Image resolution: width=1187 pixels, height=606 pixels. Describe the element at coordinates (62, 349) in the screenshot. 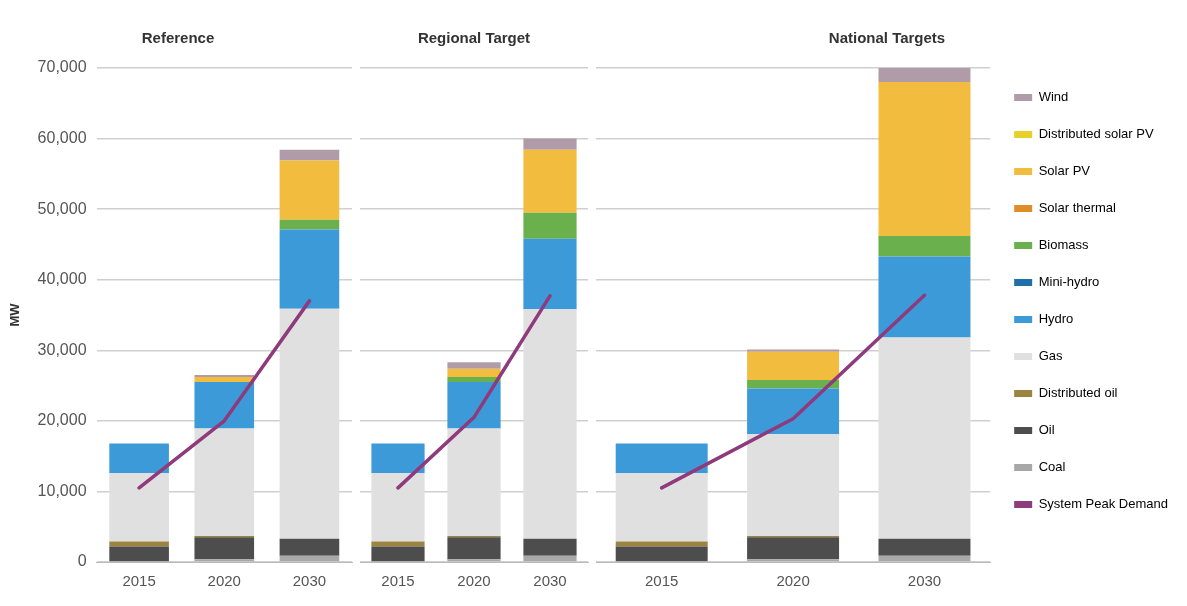

I see `y-tick-label: 30,000` at that location.